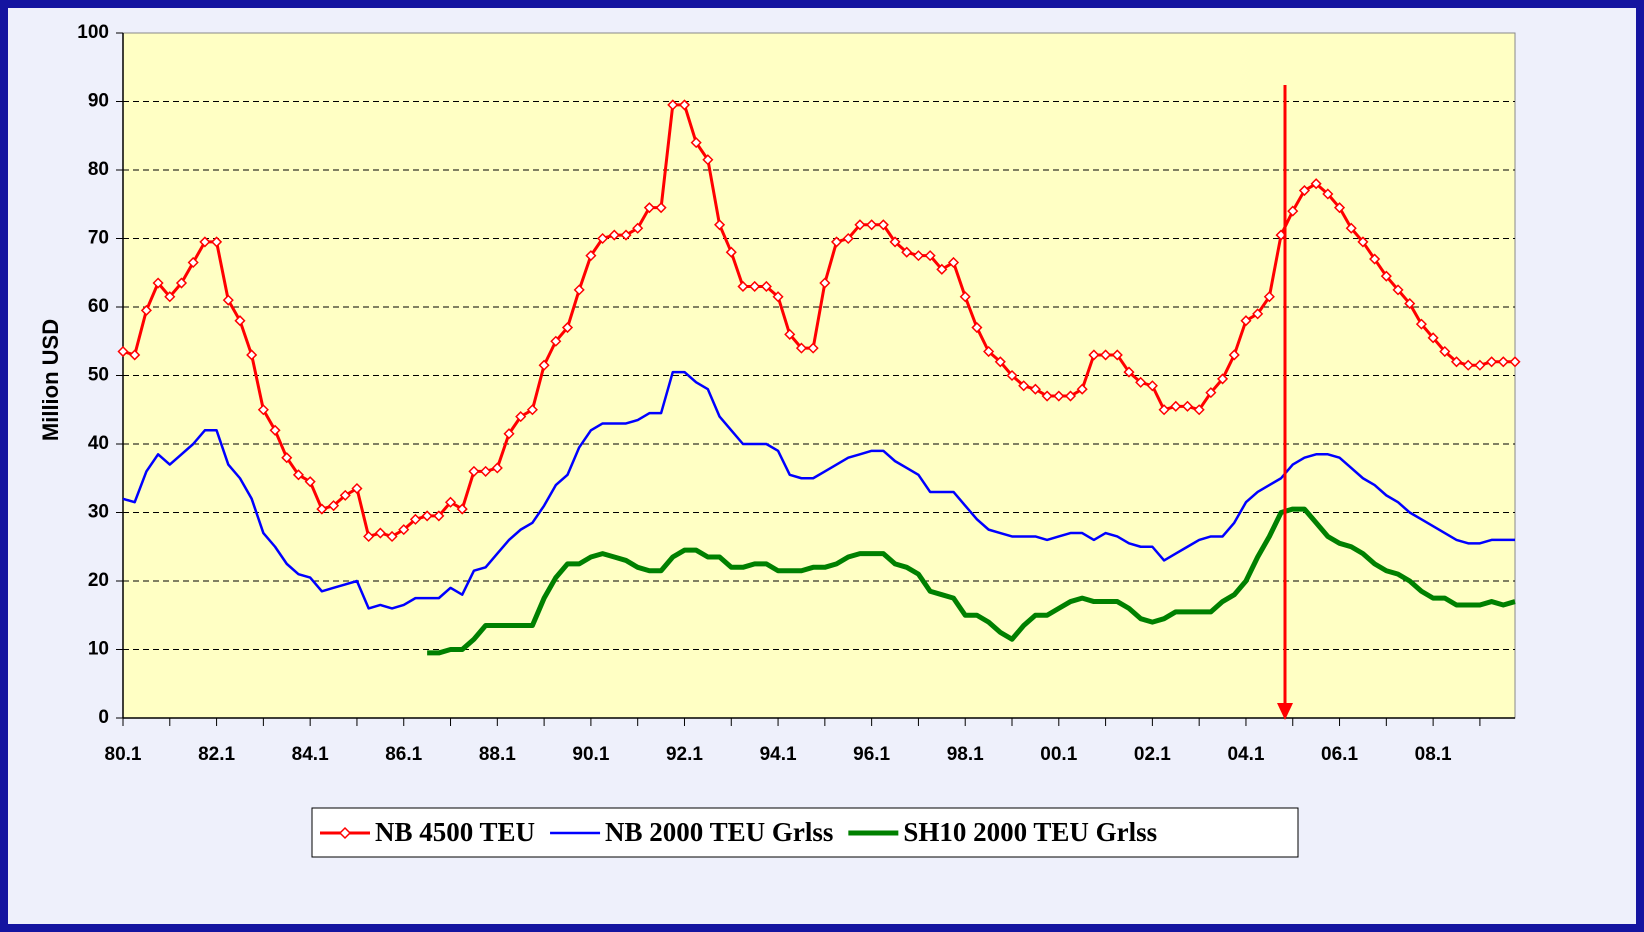 The image size is (1644, 932). What do you see at coordinates (50, 380) in the screenshot?
I see `y-axis-title: Million USD` at bounding box center [50, 380].